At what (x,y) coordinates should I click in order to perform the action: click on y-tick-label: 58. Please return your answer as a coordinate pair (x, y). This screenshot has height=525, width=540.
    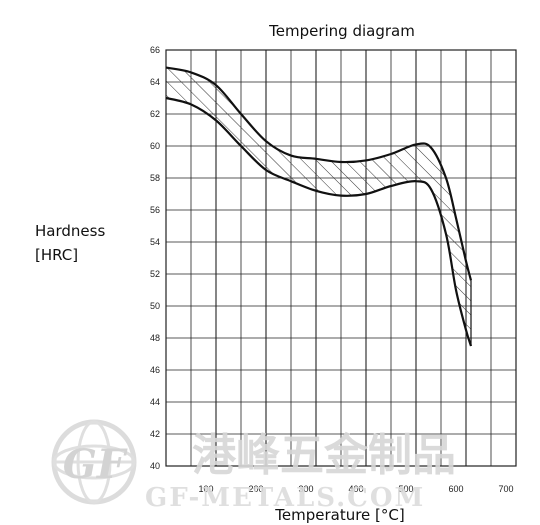
    Looking at the image, I should click on (155, 178).